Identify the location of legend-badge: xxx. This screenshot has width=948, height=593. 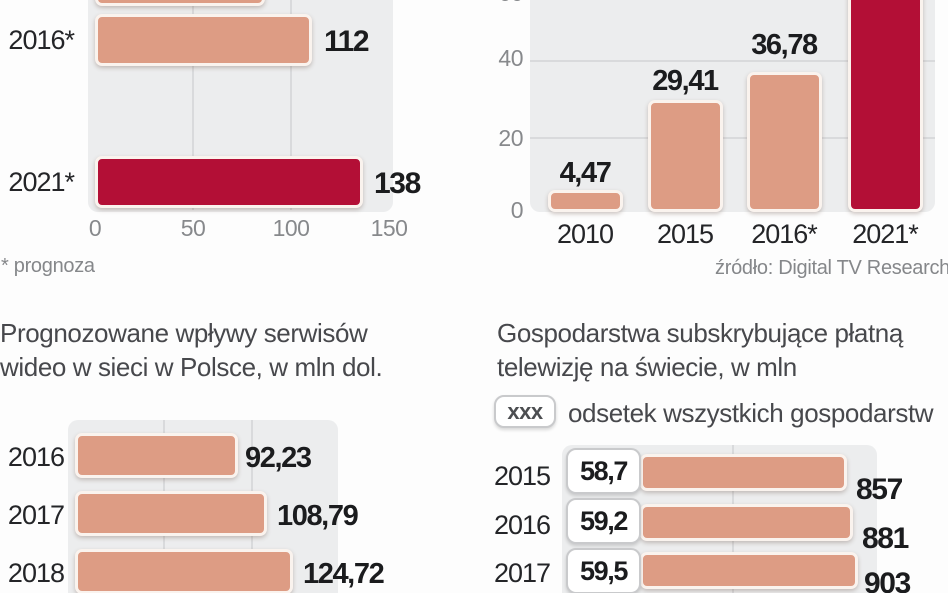
(525, 411).